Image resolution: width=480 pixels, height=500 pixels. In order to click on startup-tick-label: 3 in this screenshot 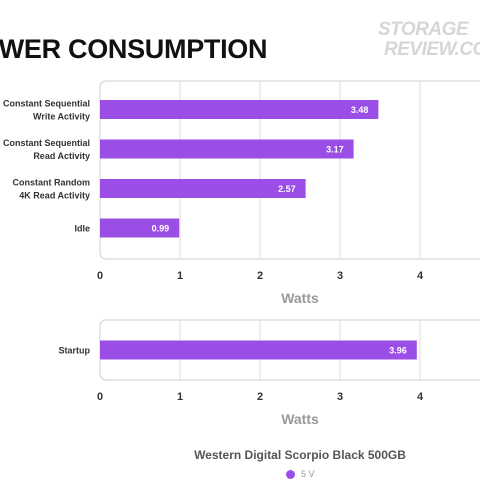, I will do `click(340, 397)`.